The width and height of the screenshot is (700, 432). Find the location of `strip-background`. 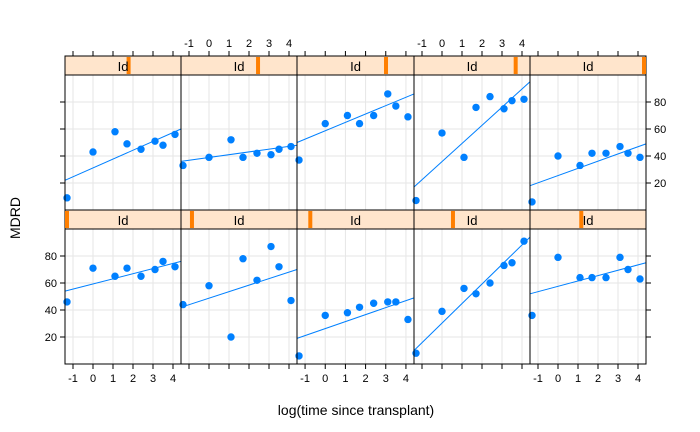

strip-background is located at coordinates (588, 219).